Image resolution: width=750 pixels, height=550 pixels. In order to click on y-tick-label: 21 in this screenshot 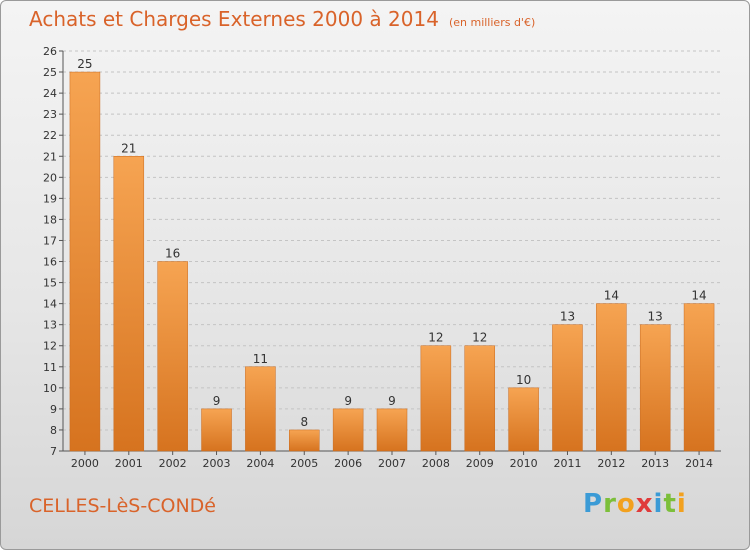, I will do `click(50, 156)`.